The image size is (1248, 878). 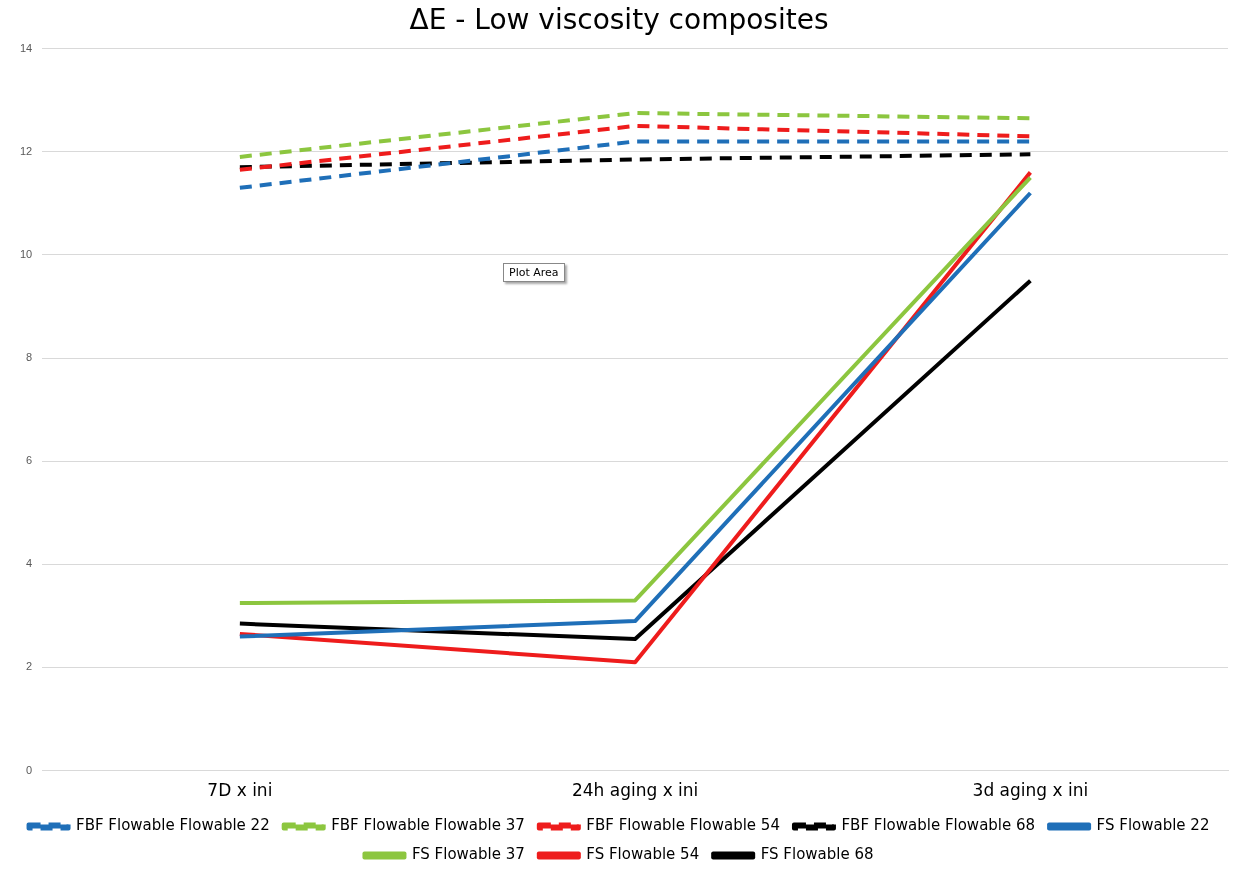 What do you see at coordinates (534, 272) in the screenshot?
I see `annotation: Plot Area` at bounding box center [534, 272].